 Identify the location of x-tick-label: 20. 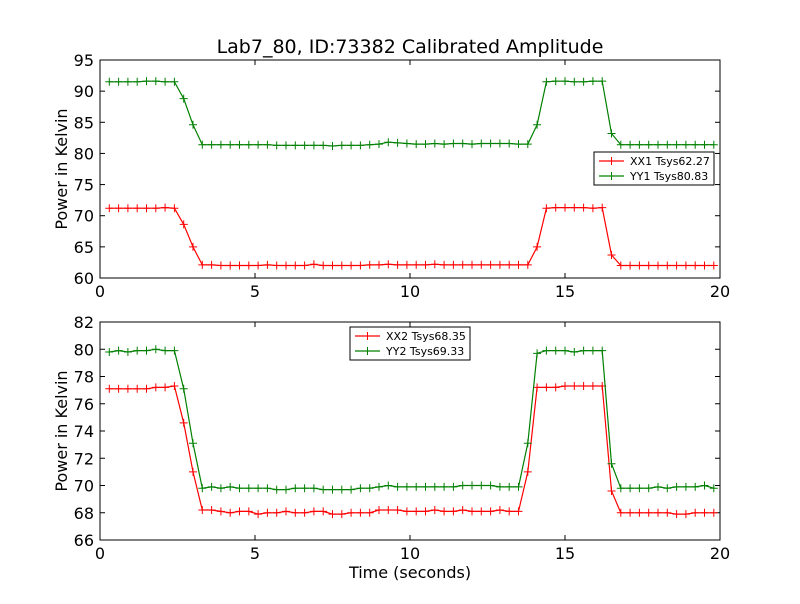
(720, 553).